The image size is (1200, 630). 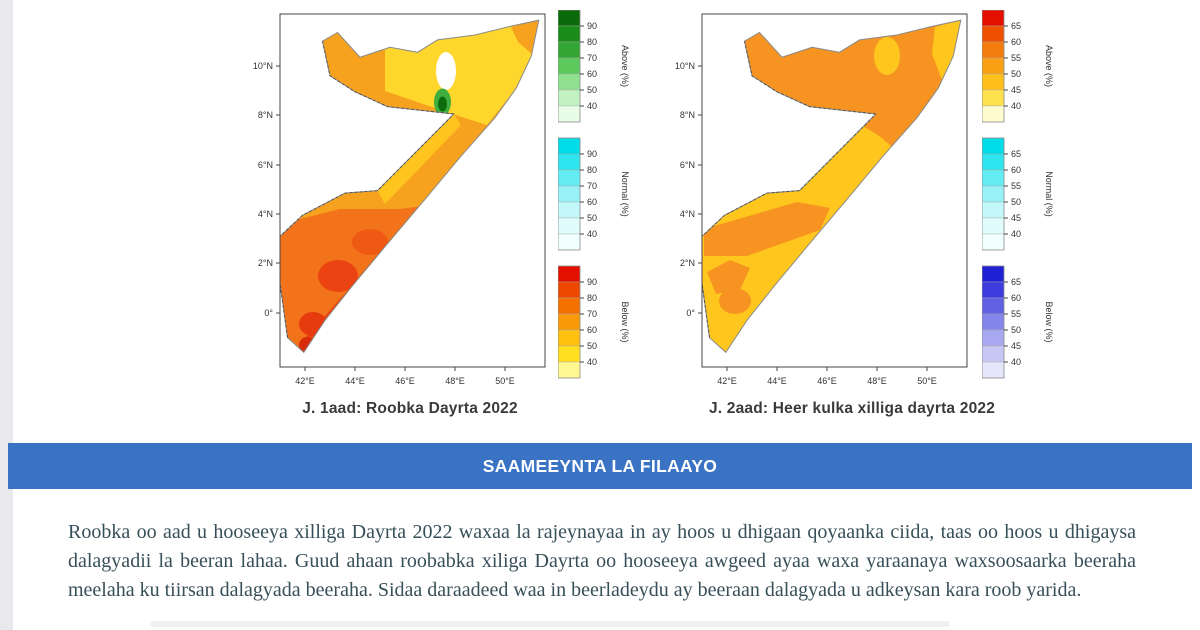 I want to click on bottom-separator, so click(x=550, y=624).